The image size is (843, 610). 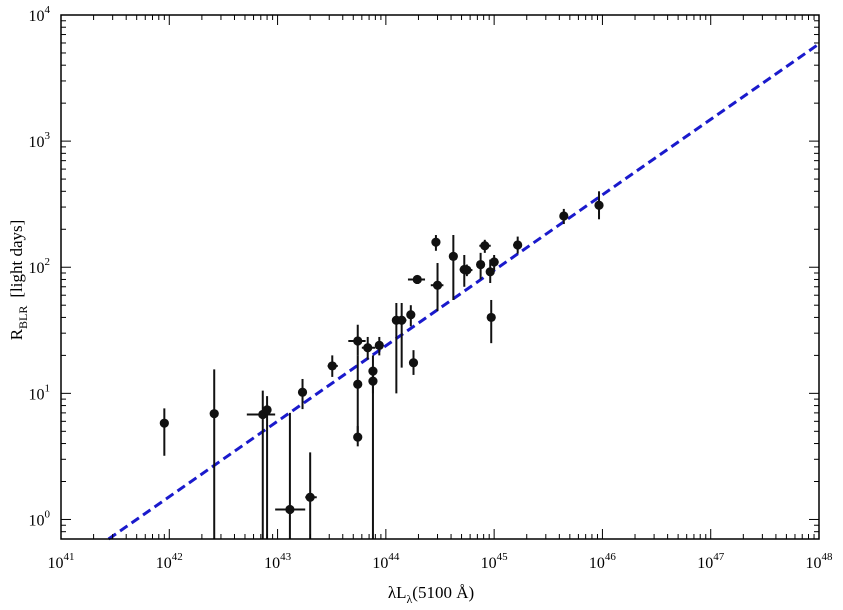 I want to click on x-tick-label: 1048, so click(x=820, y=561).